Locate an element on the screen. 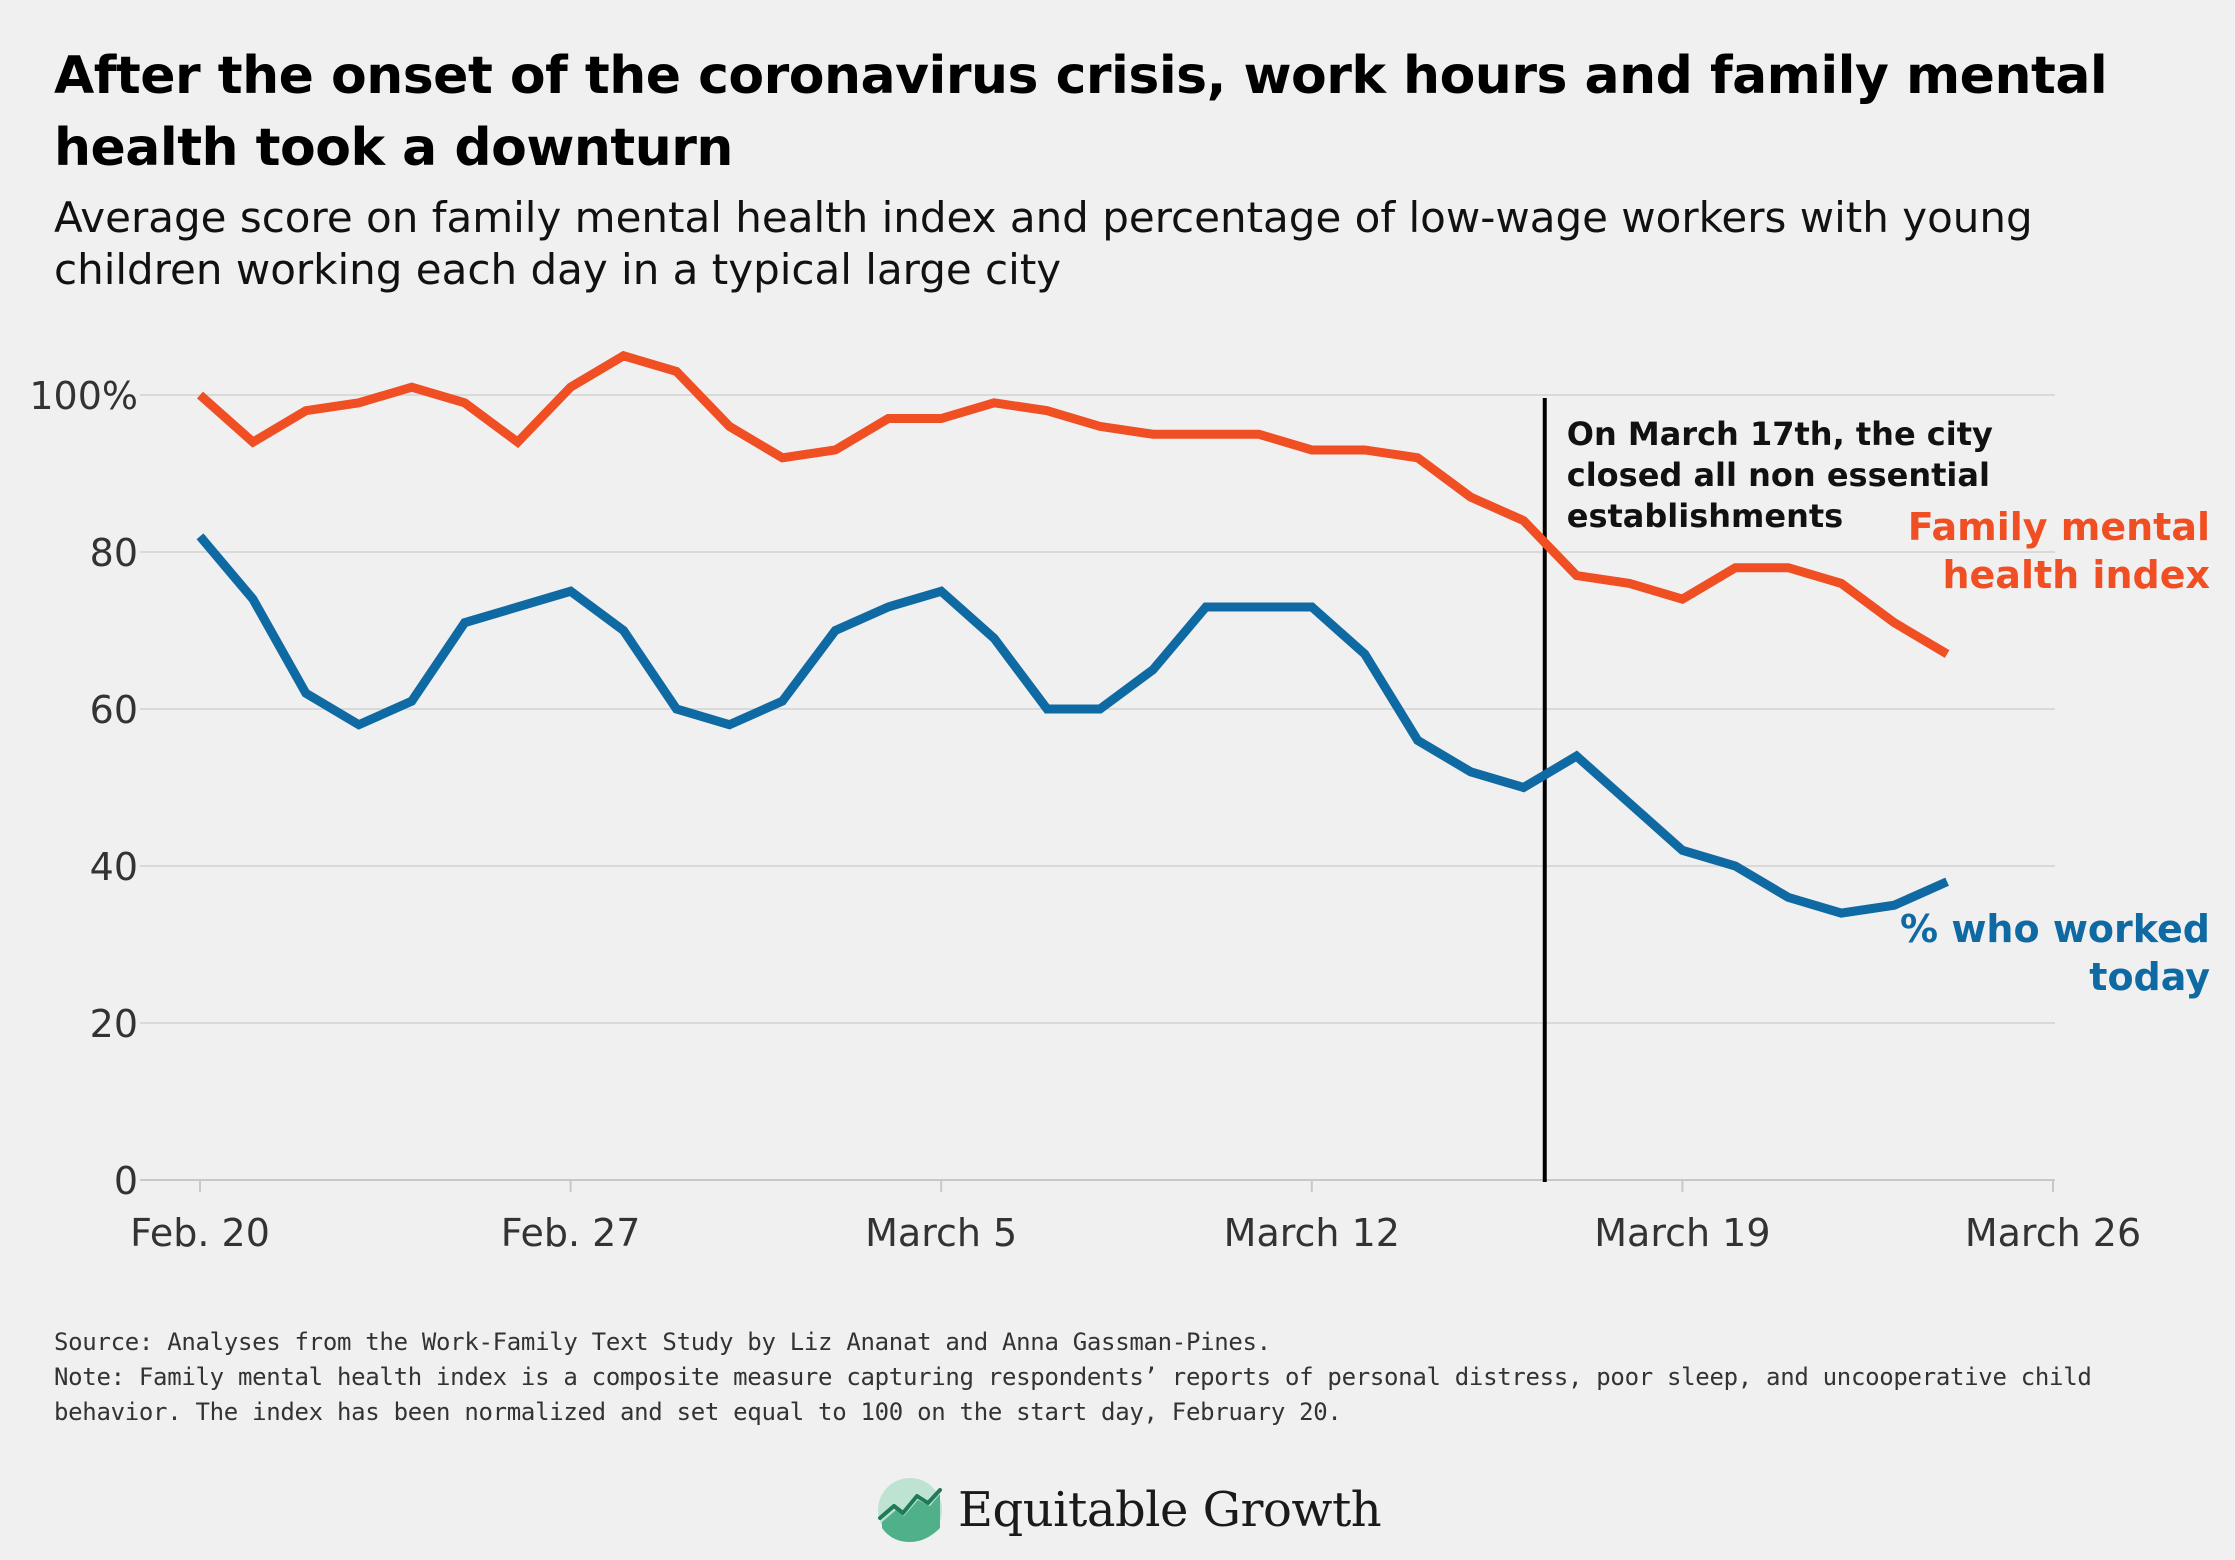 This screenshot has width=2235, height=1560. growth-chart-icon is located at coordinates (910, 1510).